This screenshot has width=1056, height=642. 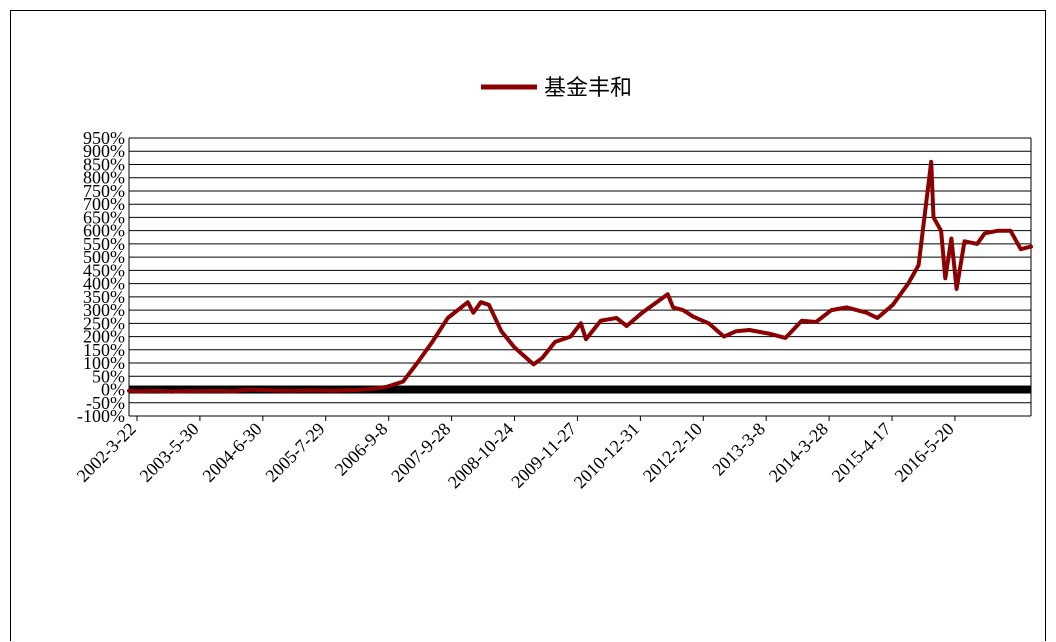 What do you see at coordinates (105, 403) in the screenshot?
I see `y-tick-label: -50%` at bounding box center [105, 403].